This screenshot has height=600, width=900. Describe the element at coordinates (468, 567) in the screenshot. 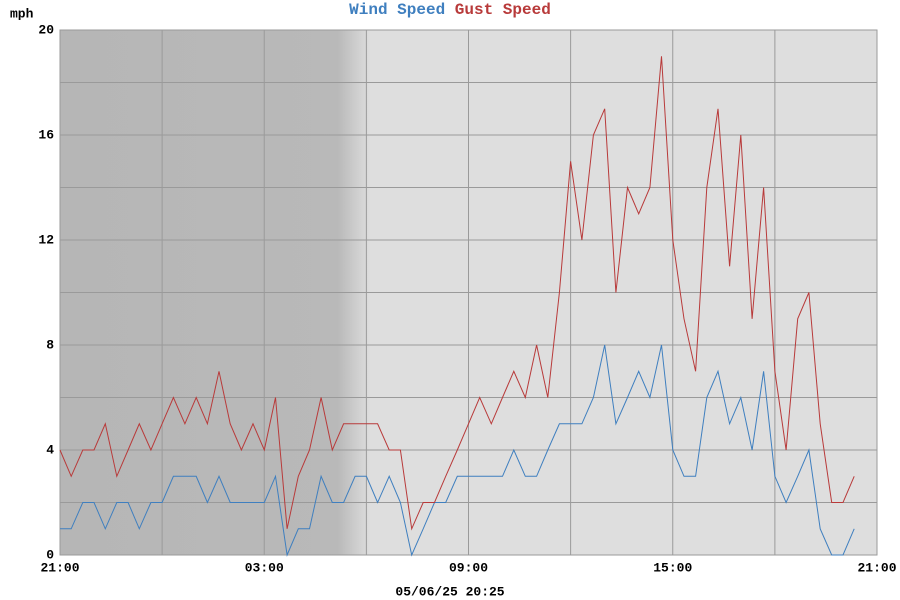

I see `x-tick-label: 09:00` at that location.